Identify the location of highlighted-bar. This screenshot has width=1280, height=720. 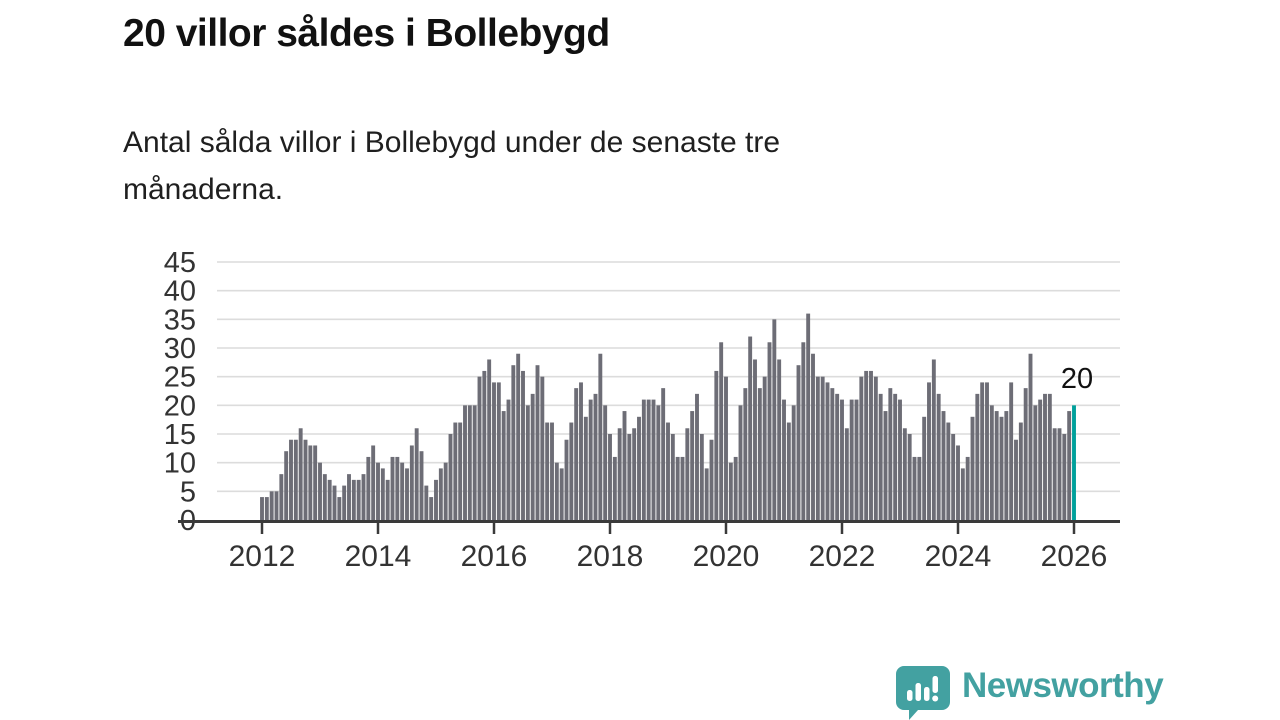
(1074, 462).